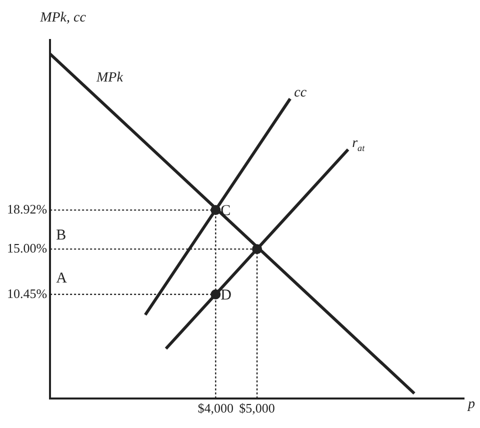 The width and height of the screenshot is (480, 428). Describe the element at coordinates (301, 92) in the screenshot. I see `series-label: cc` at that location.